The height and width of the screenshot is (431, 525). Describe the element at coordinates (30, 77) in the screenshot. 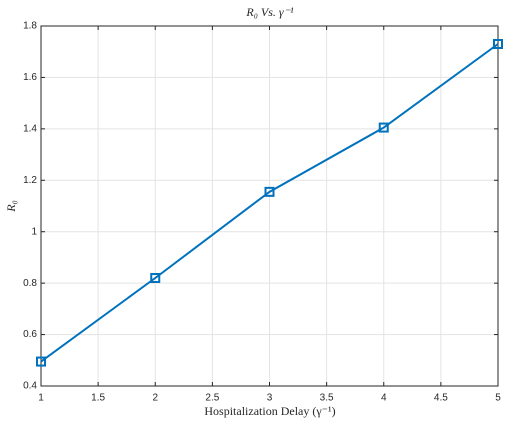

I see `y-tick-label: 1.6` at that location.